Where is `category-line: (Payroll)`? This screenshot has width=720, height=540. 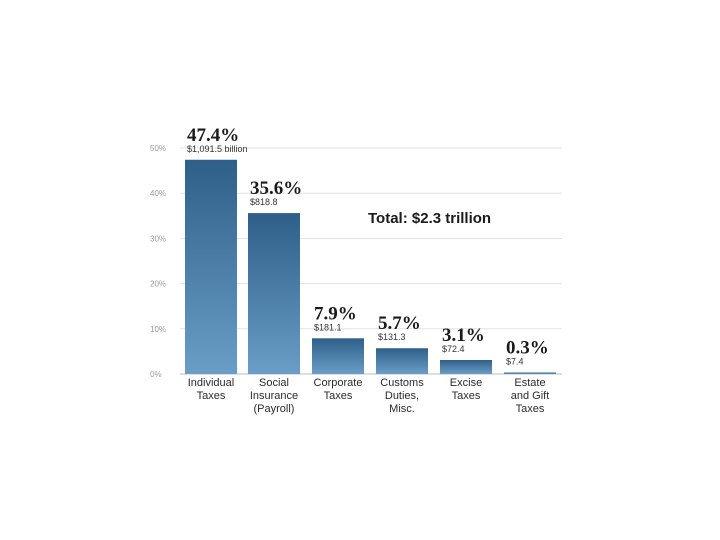
category-line: (Payroll) is located at coordinates (274, 409).